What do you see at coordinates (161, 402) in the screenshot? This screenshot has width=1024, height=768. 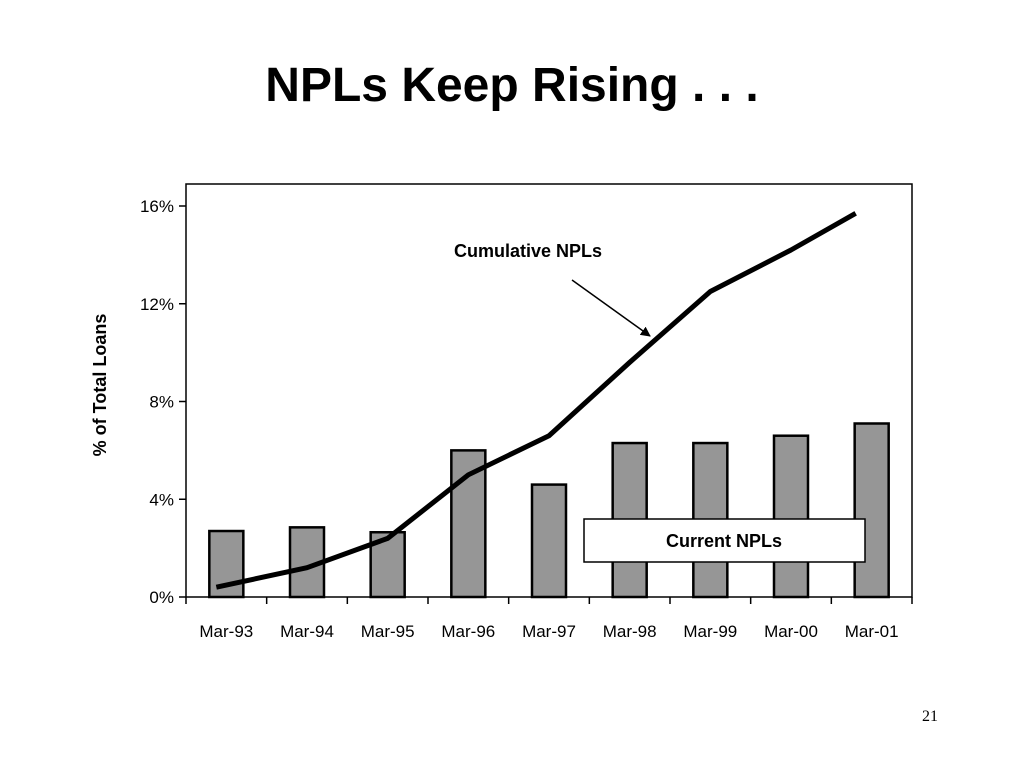 I see `y-tick-label: 8%` at bounding box center [161, 402].